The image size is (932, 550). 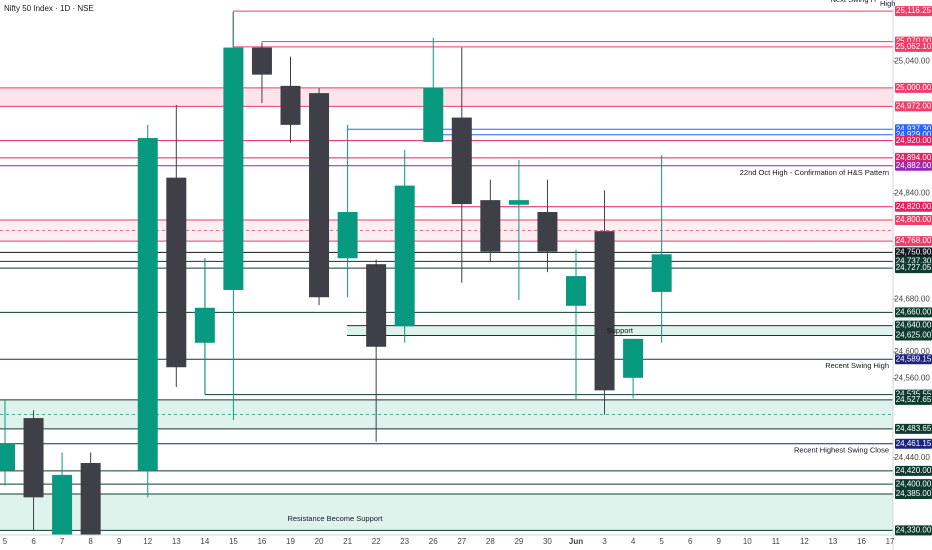 I want to click on level-label: 25,116.25, so click(x=914, y=10).